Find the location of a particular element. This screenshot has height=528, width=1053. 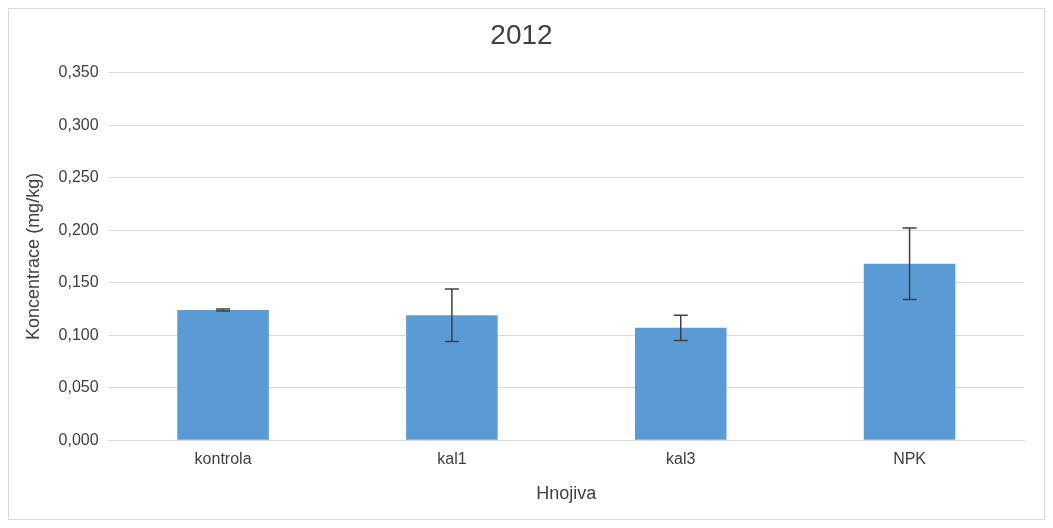

y-tick-label: 0,050 is located at coordinates (78, 387).